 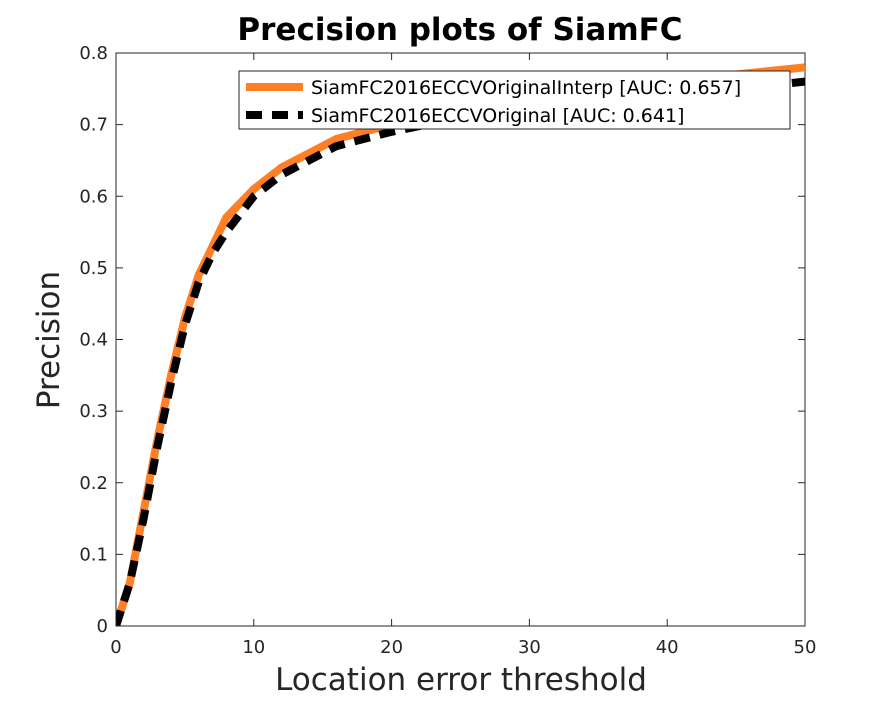 What do you see at coordinates (461, 680) in the screenshot?
I see `x-axis-label: Location error threshold` at bounding box center [461, 680].